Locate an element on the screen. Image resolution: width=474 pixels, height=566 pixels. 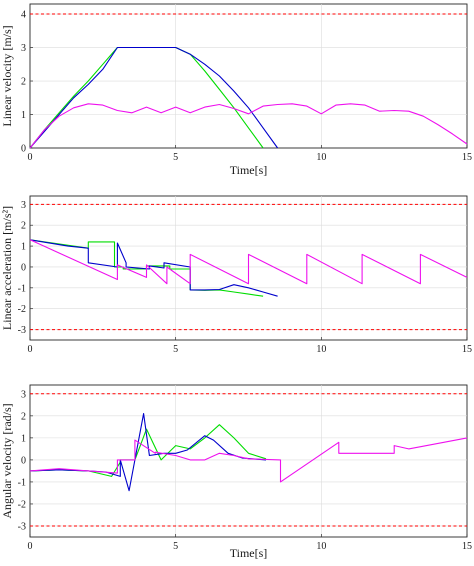
y-axis-label: Angular velocity [rad/s] is located at coordinates (7, 460).